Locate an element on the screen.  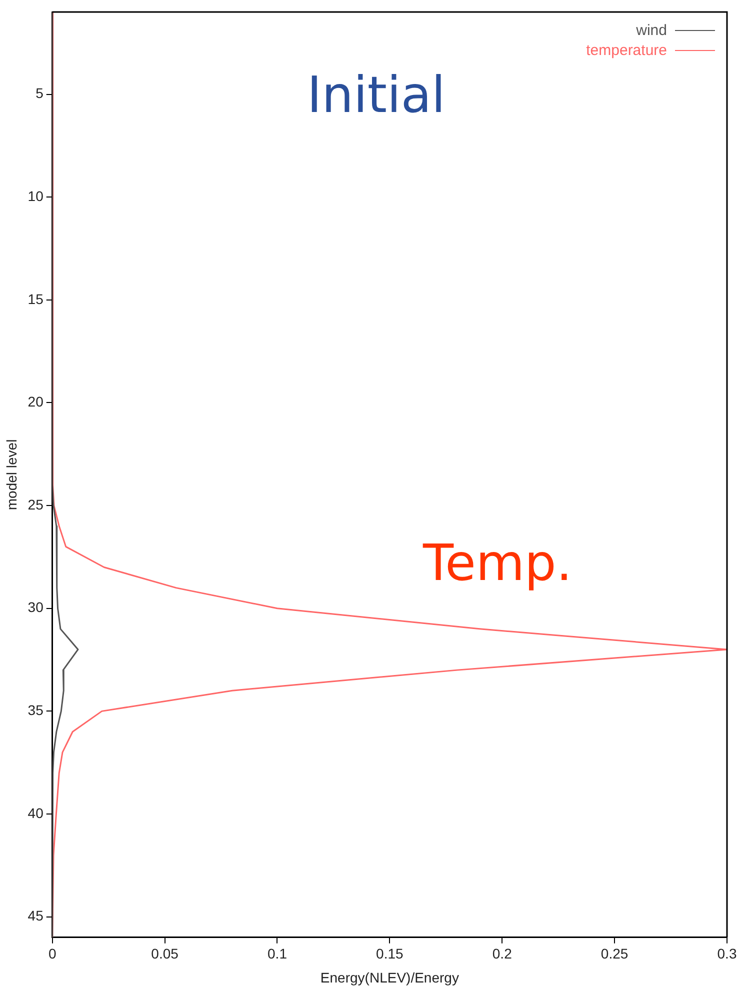
y-tick-label: 20 is located at coordinates (36, 402).